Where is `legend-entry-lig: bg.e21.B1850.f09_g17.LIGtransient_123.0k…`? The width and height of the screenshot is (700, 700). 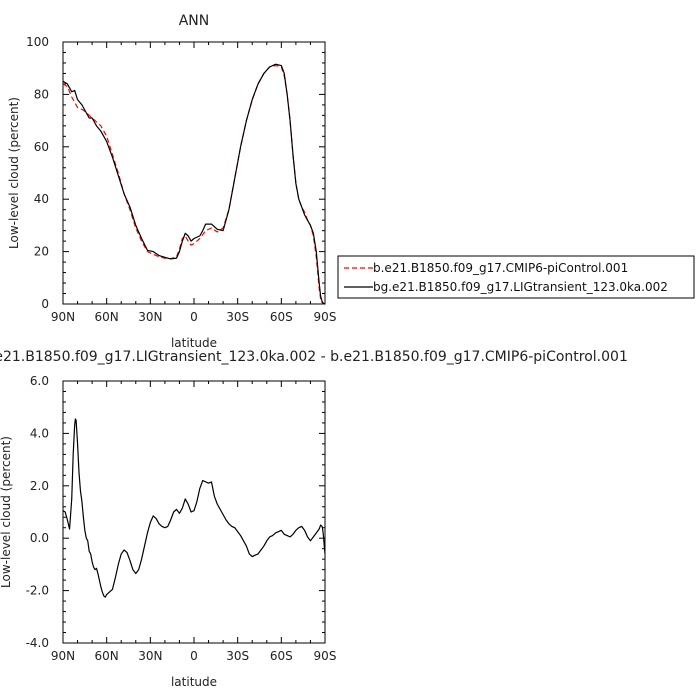 legend-entry-lig: bg.e21.B1850.f09_g17.LIGtransient_123.0k… is located at coordinates (520, 287).